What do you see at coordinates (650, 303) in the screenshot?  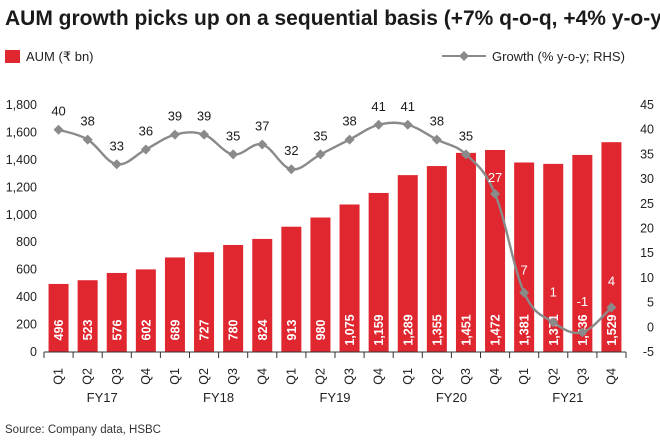 I see `y-right-tick-label: 5` at bounding box center [650, 303].